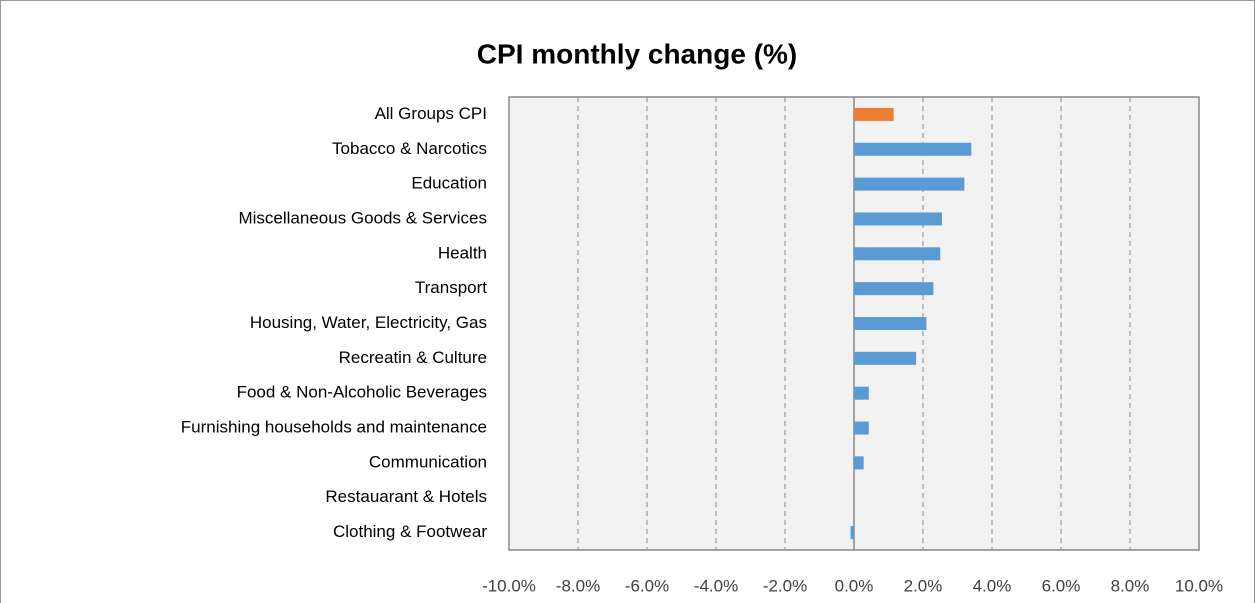 The image size is (1255, 603). I want to click on chart-title: CPI monthly change (%), so click(637, 53).